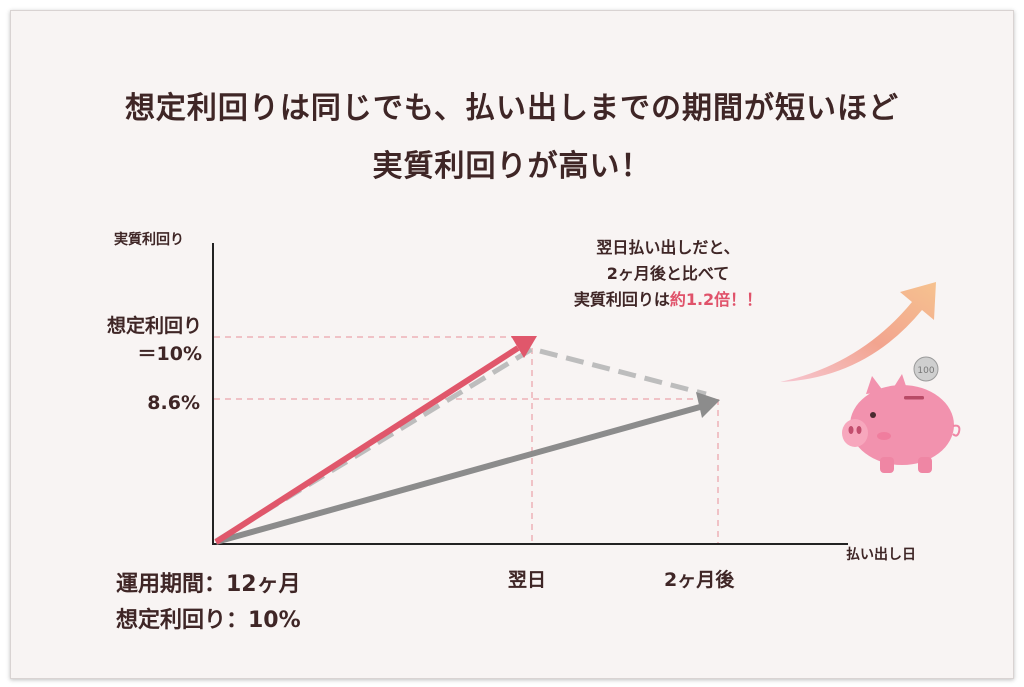 This screenshot has height=687, width=1024. I want to click on note-line-3: 実質利回りは約1.2倍！！, so click(668, 300).